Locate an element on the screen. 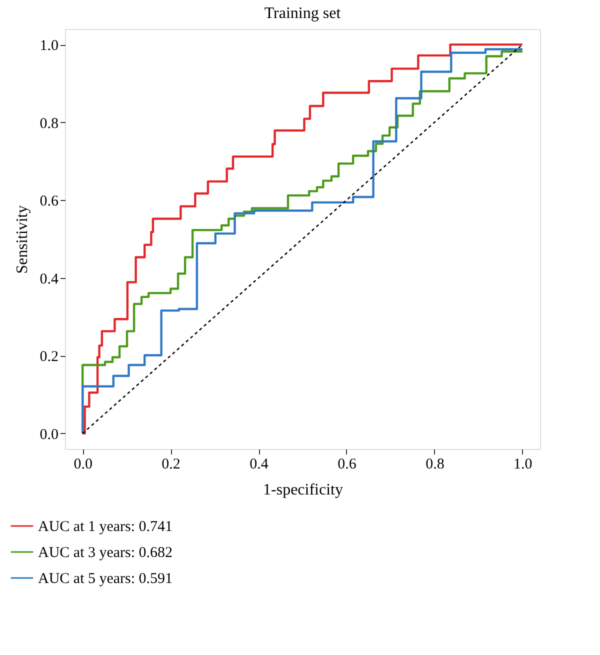 The width and height of the screenshot is (600, 655). legend-label: AUC at 5 years: 0.591 is located at coordinates (105, 579).